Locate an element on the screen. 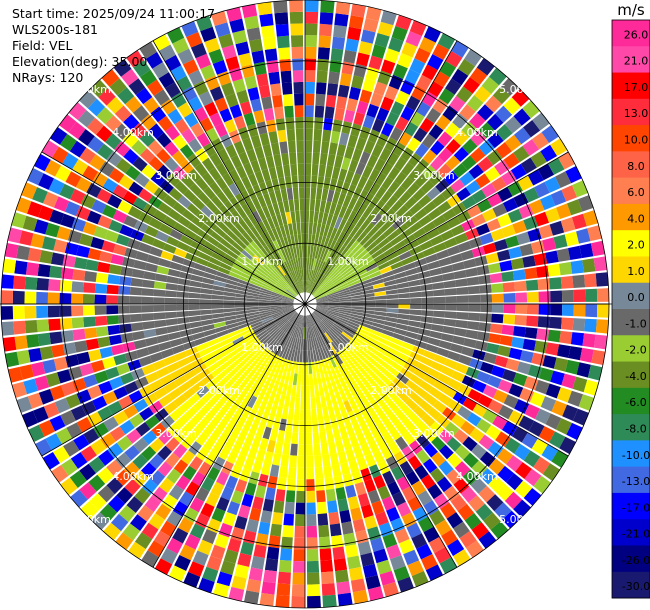 This screenshot has width=650, height=610. range-label: 3.00km is located at coordinates (176, 175).